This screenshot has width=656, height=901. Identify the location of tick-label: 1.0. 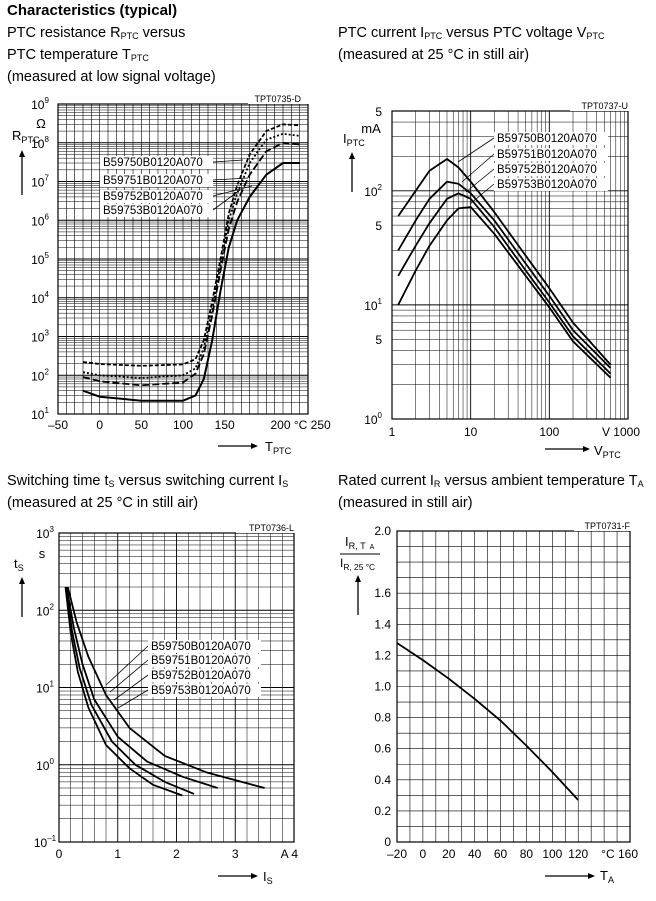
(382, 687).